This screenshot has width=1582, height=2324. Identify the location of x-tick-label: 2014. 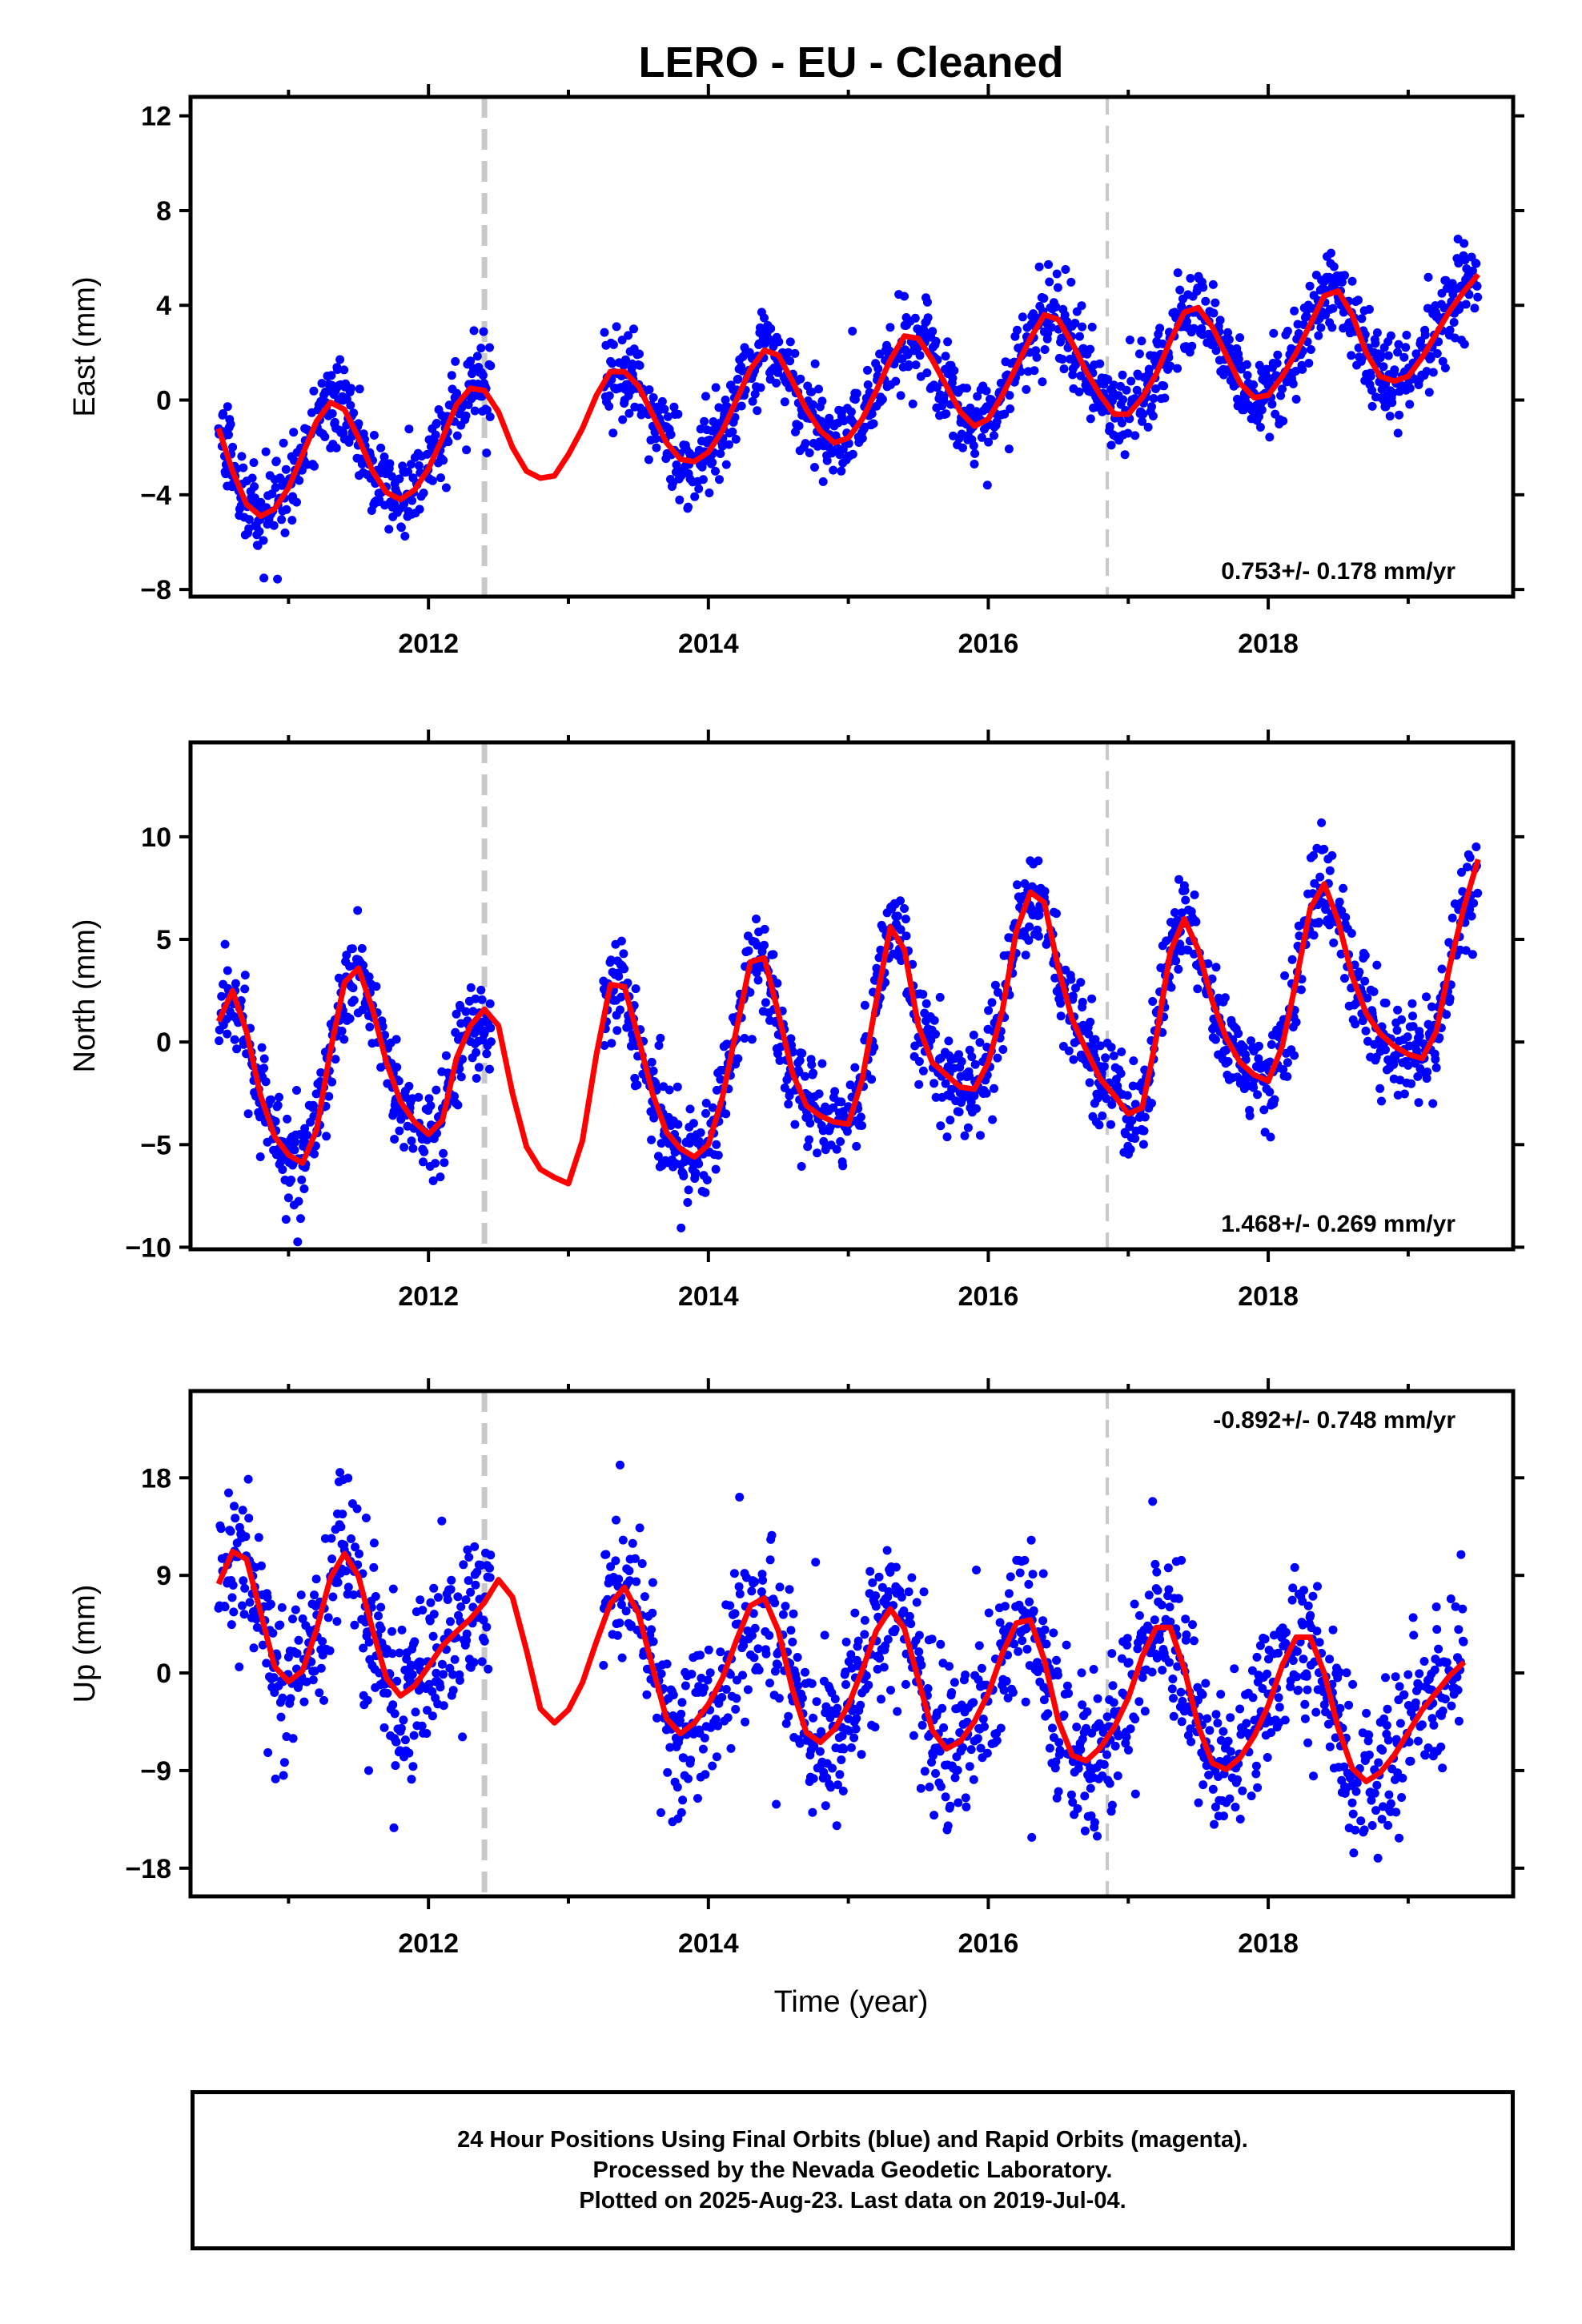
(709, 1296).